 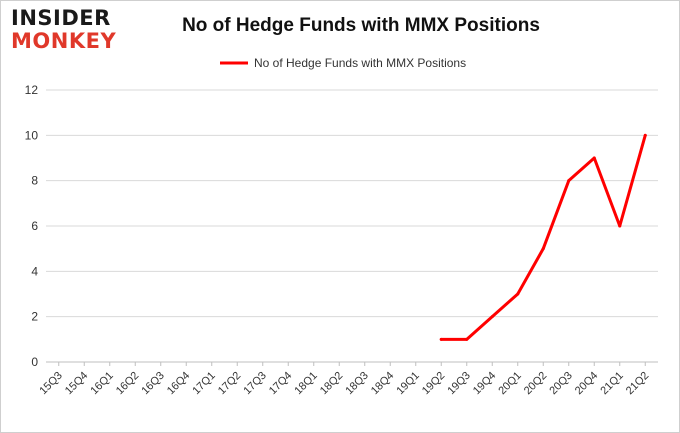 What do you see at coordinates (543, 237) in the screenshot?
I see `series-line` at bounding box center [543, 237].